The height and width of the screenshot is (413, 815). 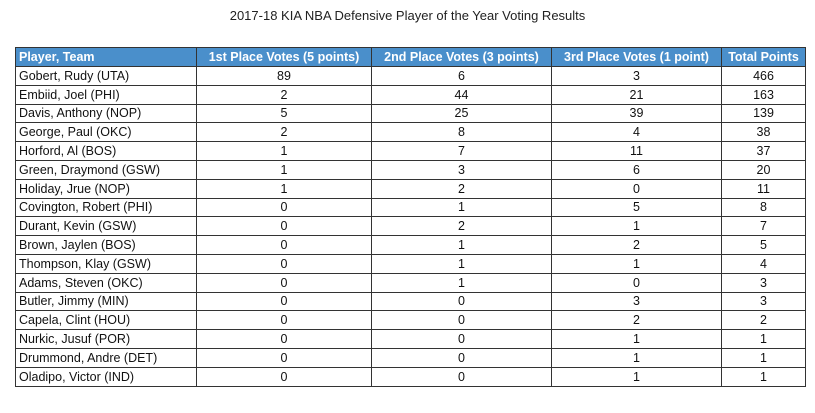 What do you see at coordinates (636, 94) in the screenshot?
I see `value-cell: 21` at bounding box center [636, 94].